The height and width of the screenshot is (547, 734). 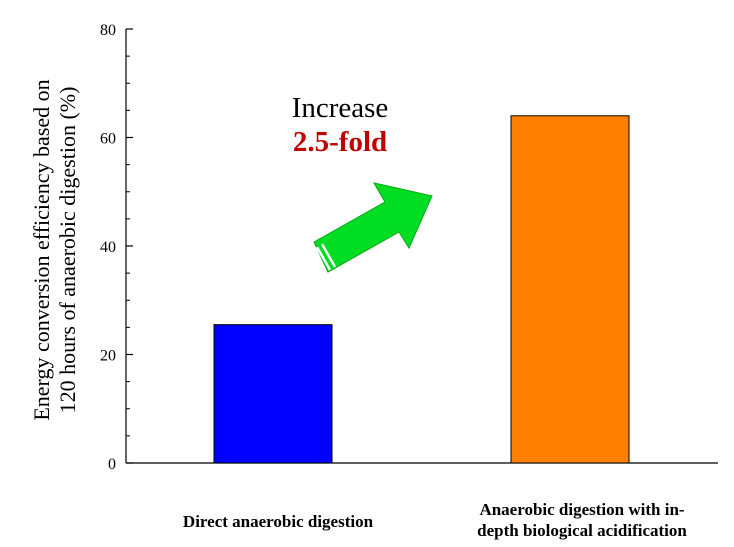 What do you see at coordinates (108, 139) in the screenshot?
I see `y-tick-label: 60` at bounding box center [108, 139].